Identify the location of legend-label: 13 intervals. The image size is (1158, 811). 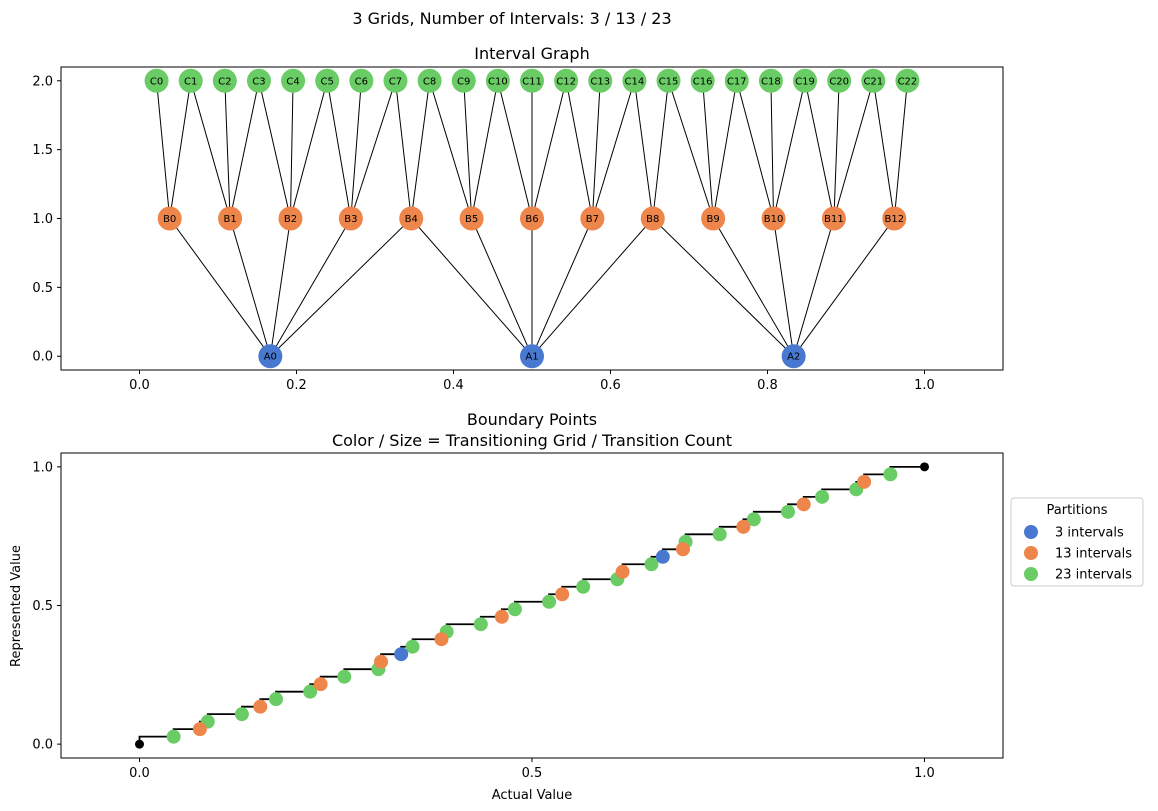
(1093, 554).